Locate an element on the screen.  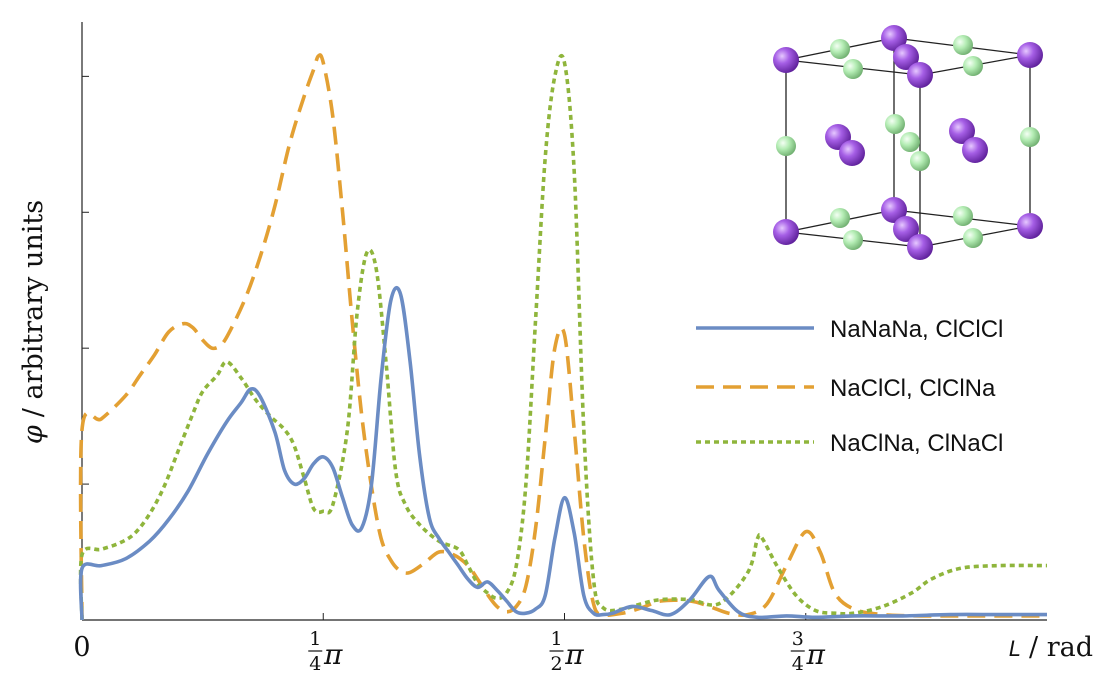
x-axis-unit: / rad is located at coordinates (1061, 647).